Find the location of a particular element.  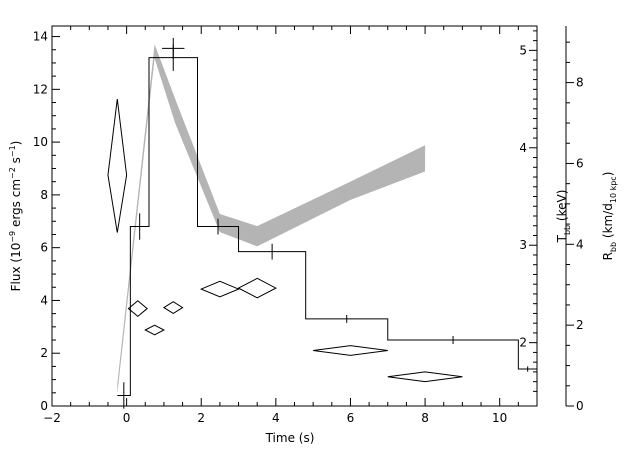

x-tick-label: 0 is located at coordinates (127, 418).